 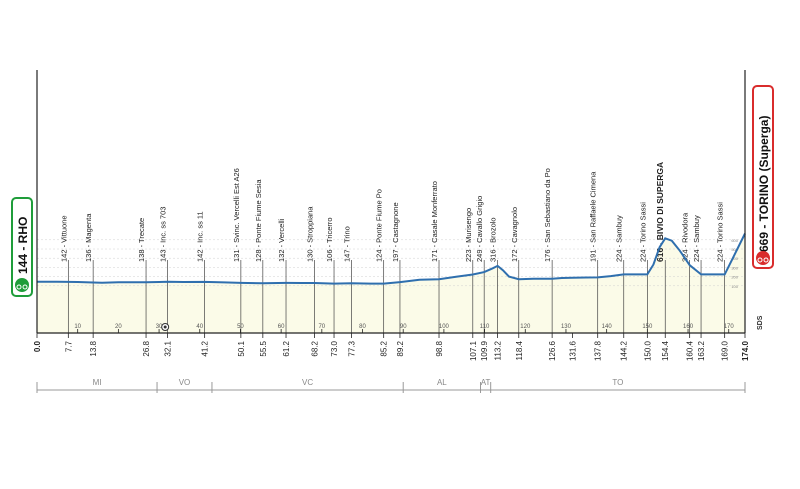 What do you see at coordinates (734, 277) in the screenshot?
I see `y-tick-label: 200` at bounding box center [734, 277].